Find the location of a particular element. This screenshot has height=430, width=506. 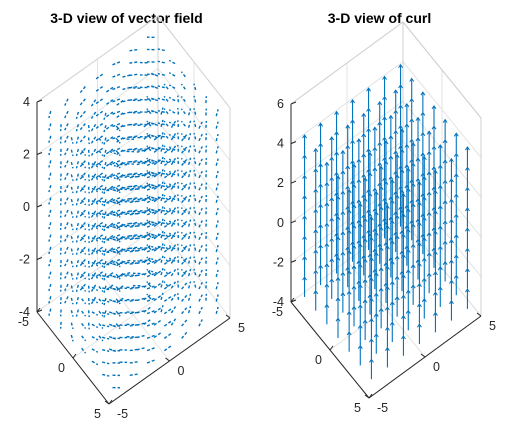

y-tick is located at coordinates (423, 355).